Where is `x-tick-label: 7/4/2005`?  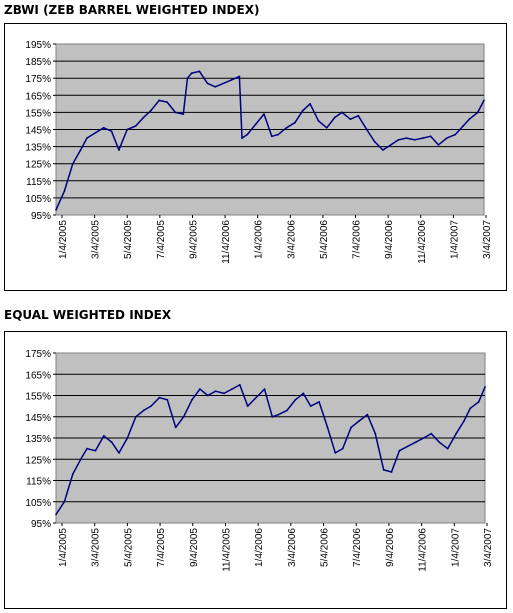 x-tick-label: 7/4/2005 is located at coordinates (161, 239).